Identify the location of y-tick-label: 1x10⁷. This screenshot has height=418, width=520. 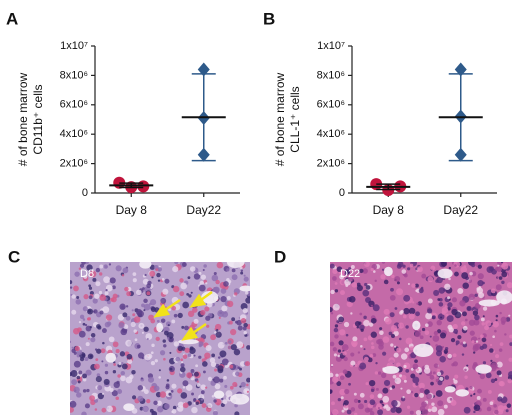
(331, 46).